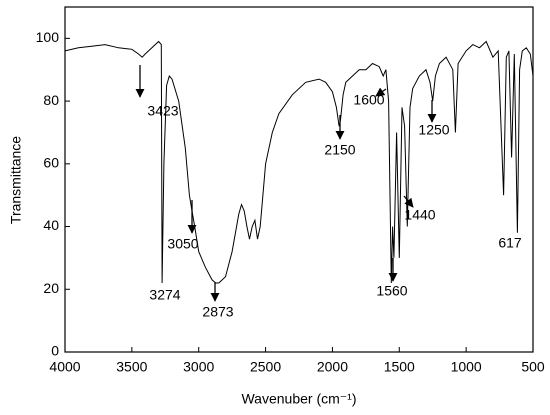  What do you see at coordinates (339, 150) in the screenshot?
I see `annotation-label: 2150` at bounding box center [339, 150].